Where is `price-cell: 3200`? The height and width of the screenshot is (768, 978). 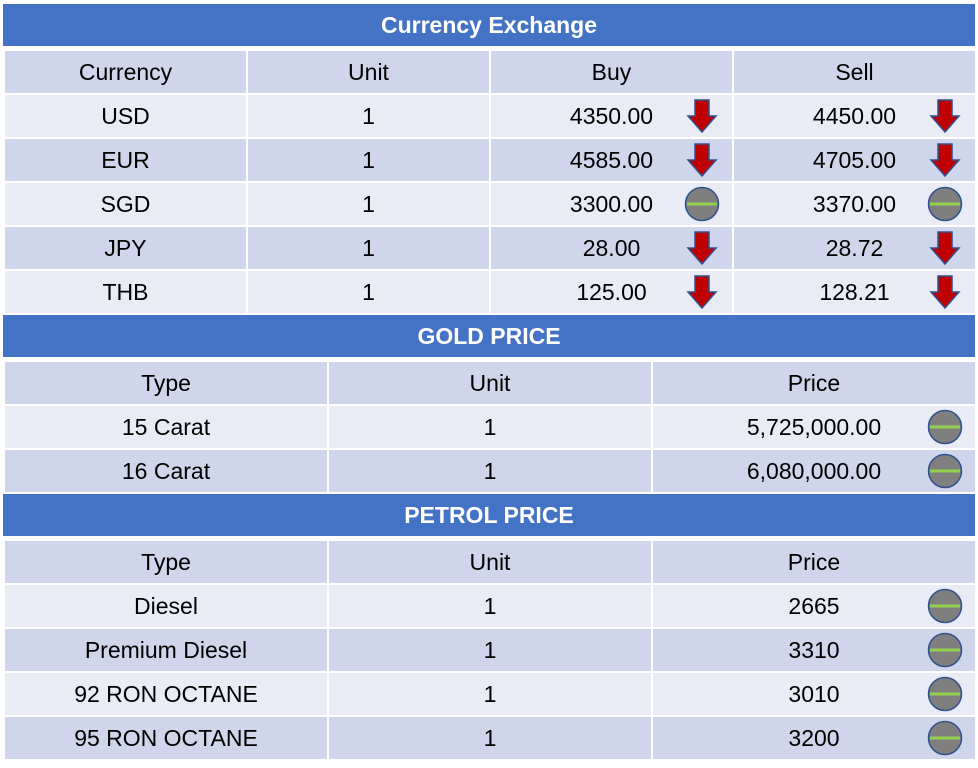
price-cell: 3200 is located at coordinates (814, 738).